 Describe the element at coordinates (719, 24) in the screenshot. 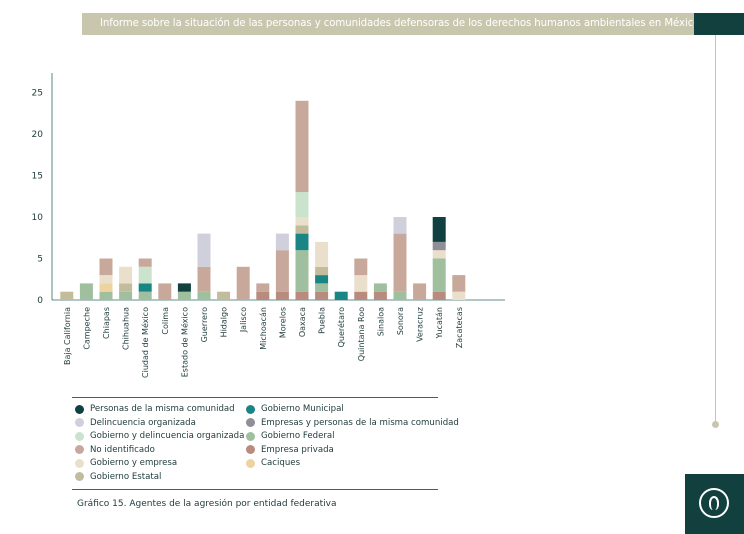

I see `header-accent` at that location.